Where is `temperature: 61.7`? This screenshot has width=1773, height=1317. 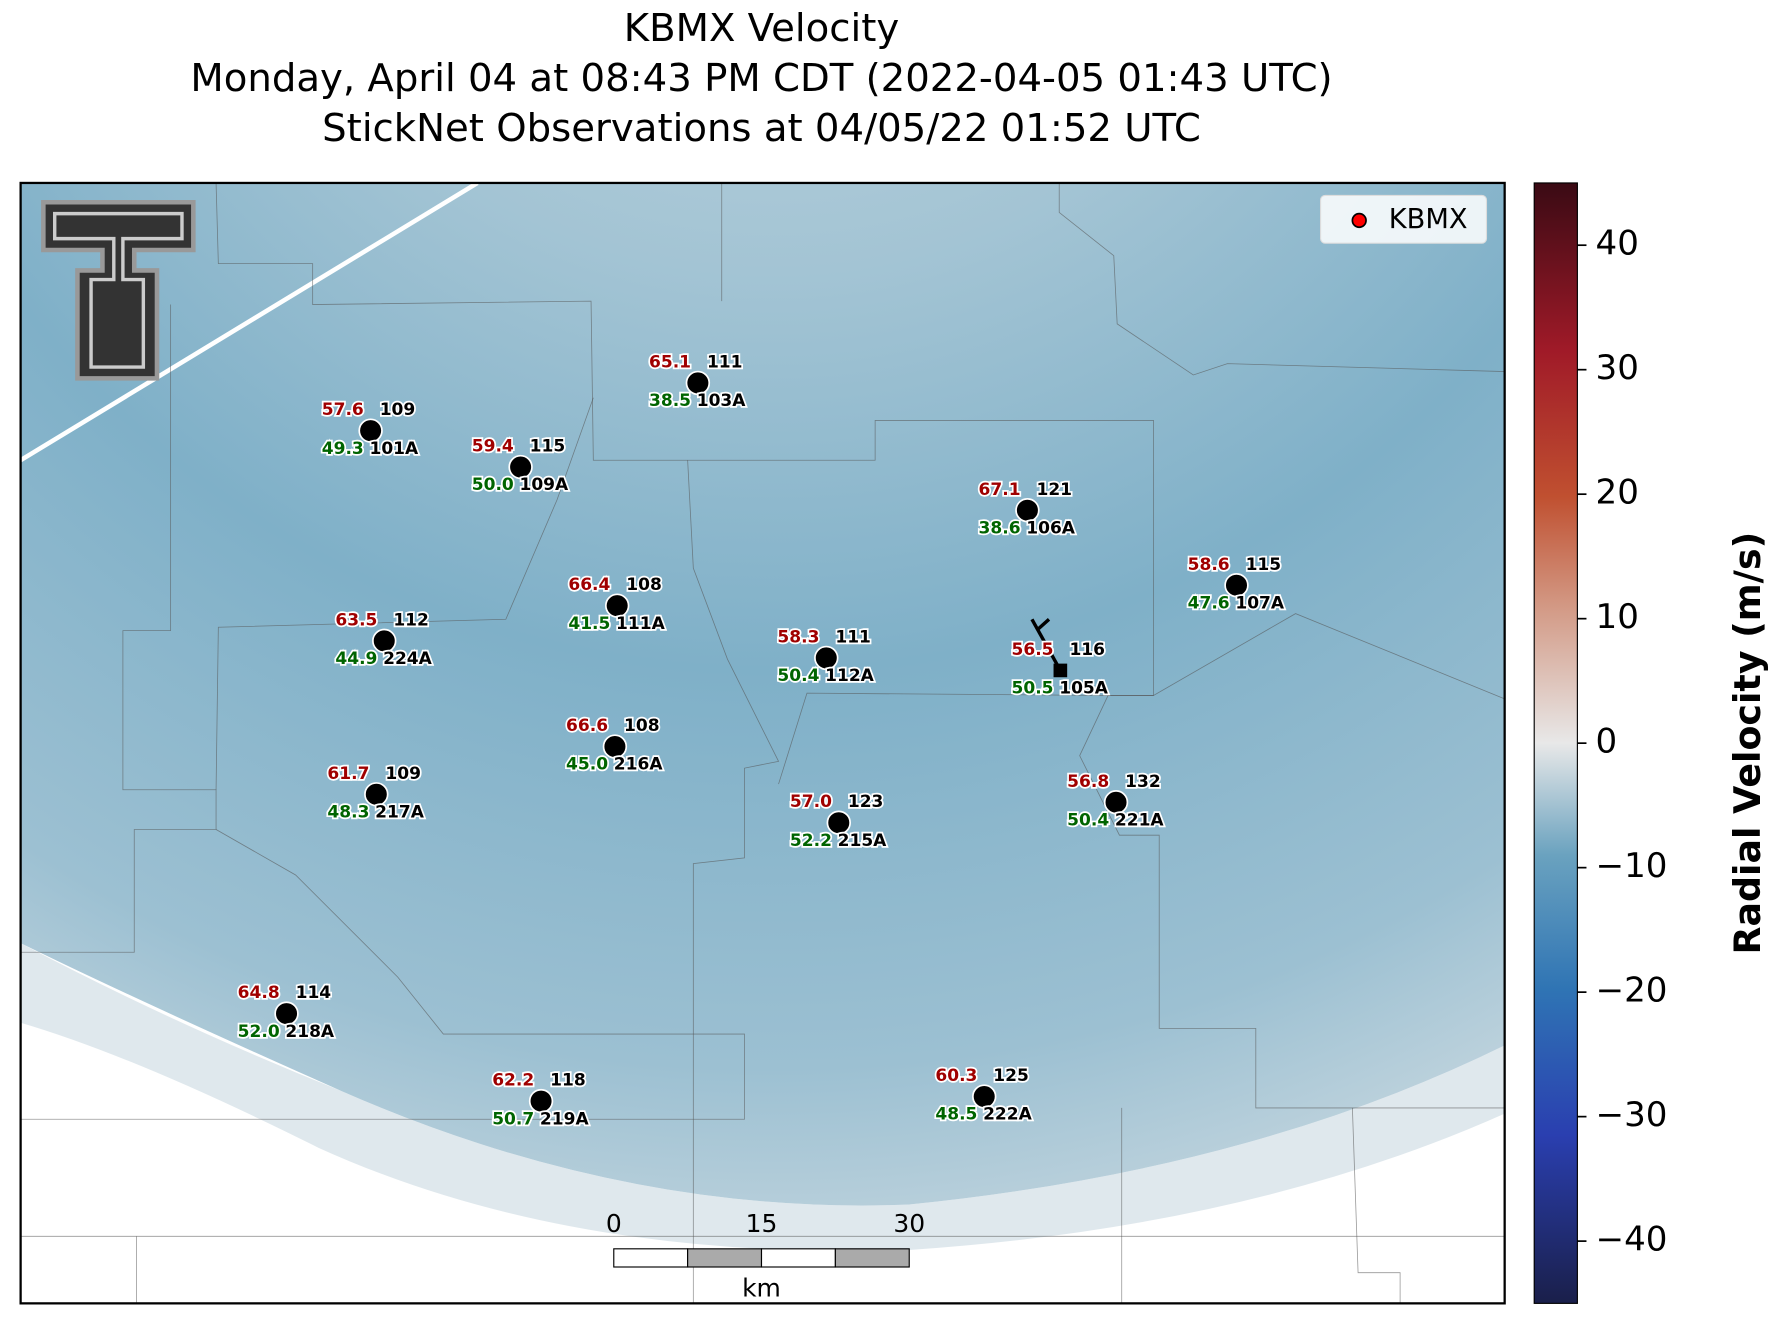 temperature: 61.7 is located at coordinates (348, 774).